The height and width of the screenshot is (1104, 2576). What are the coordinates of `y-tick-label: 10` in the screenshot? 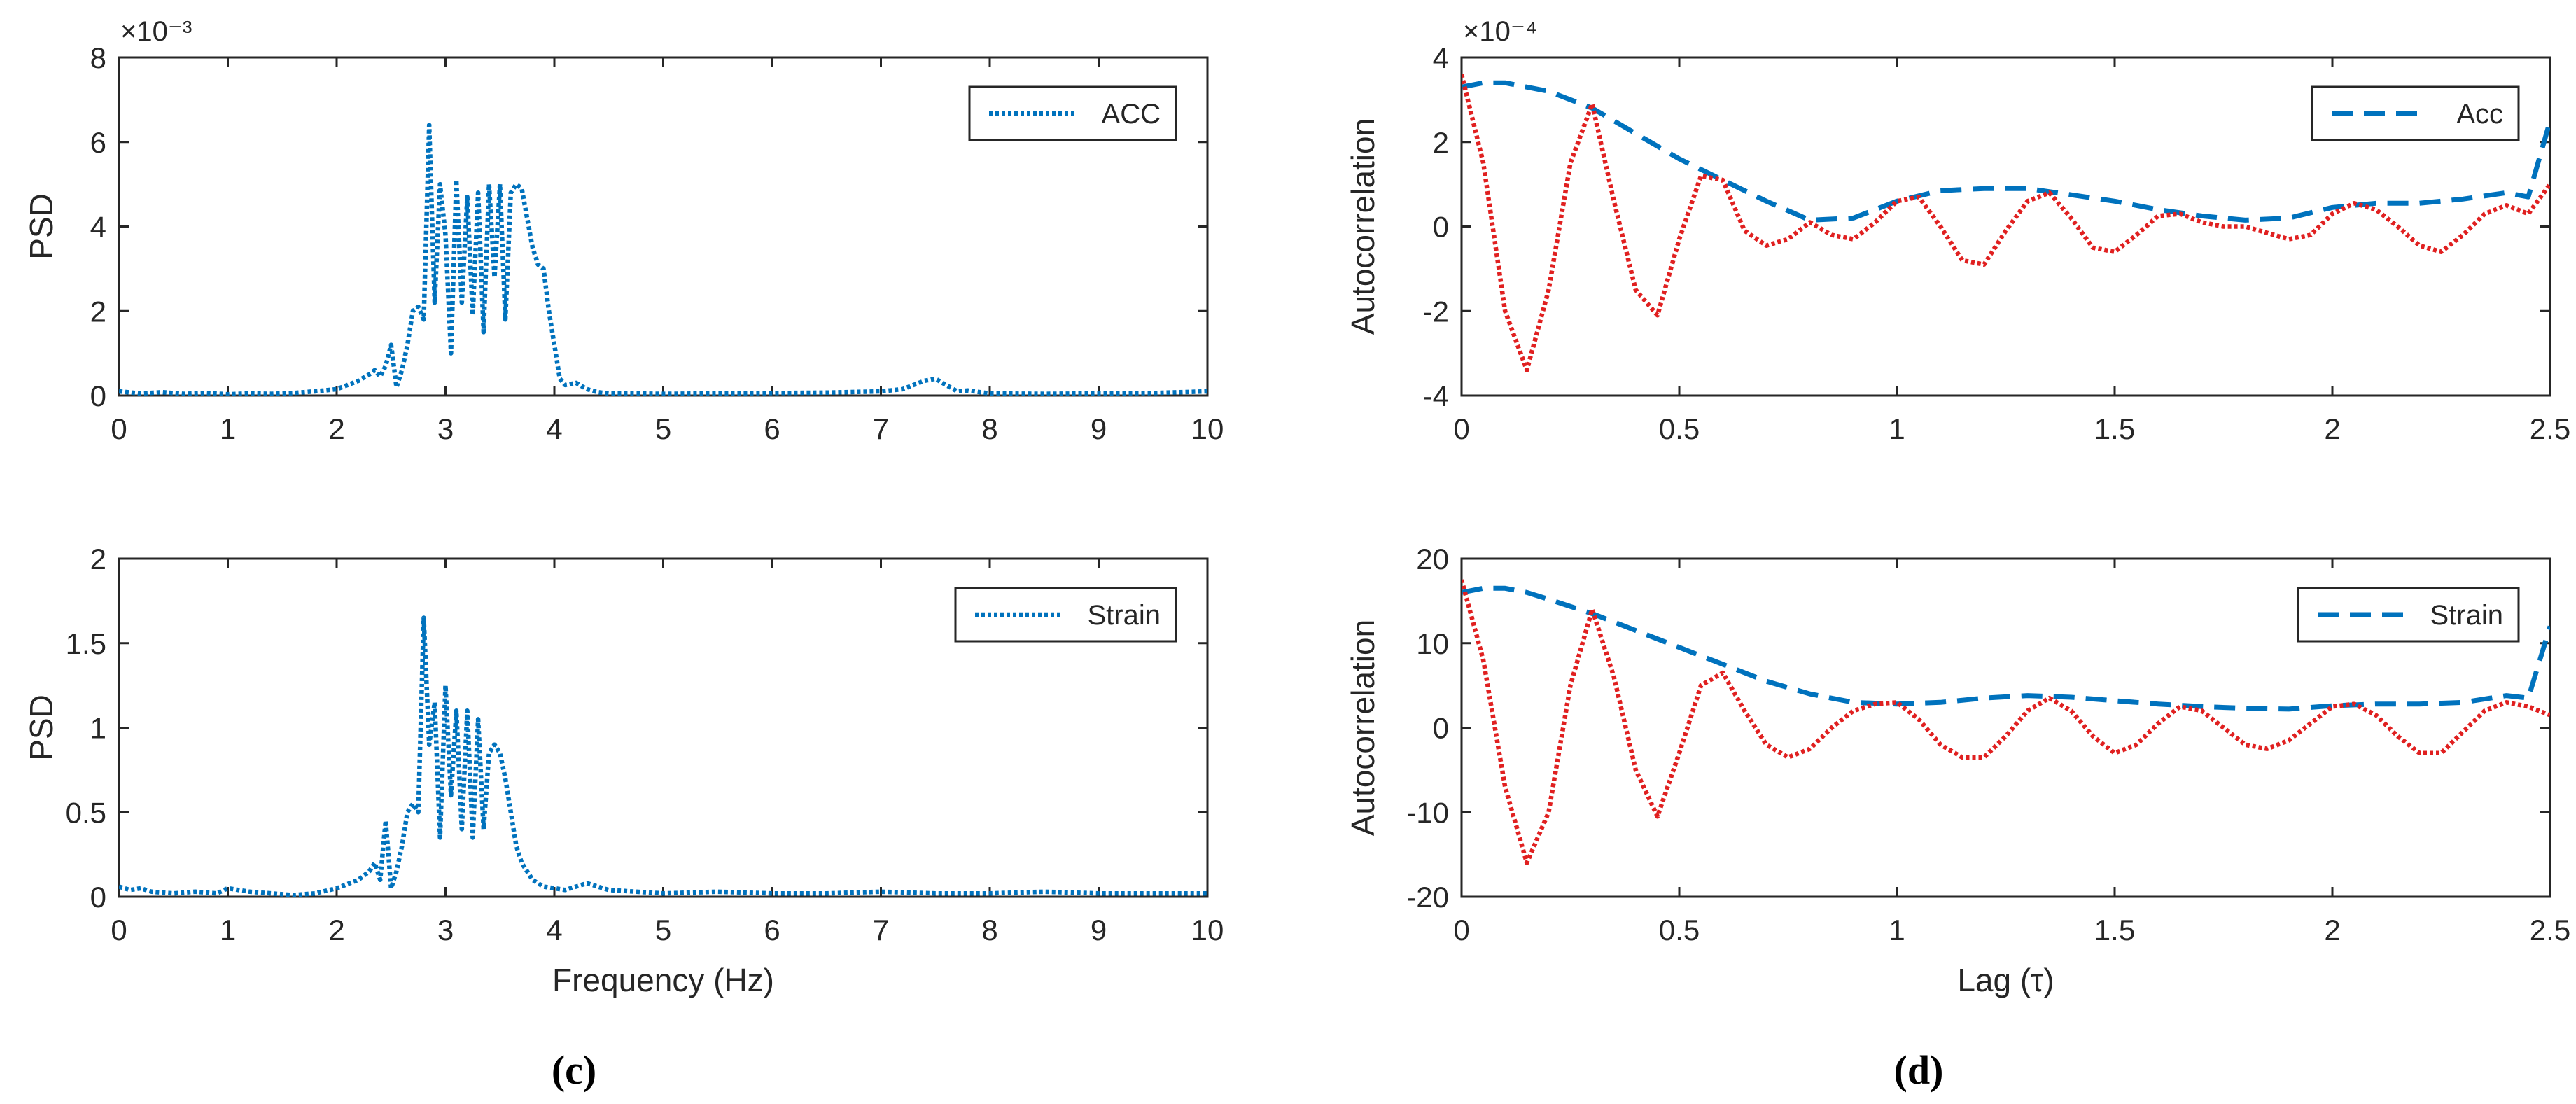 It's located at (1432, 644).